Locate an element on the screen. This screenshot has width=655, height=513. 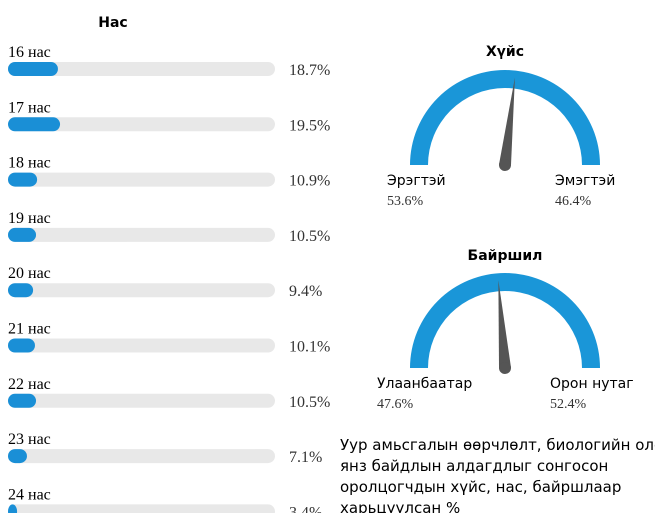
value-label: 46.4% is located at coordinates (573, 201).